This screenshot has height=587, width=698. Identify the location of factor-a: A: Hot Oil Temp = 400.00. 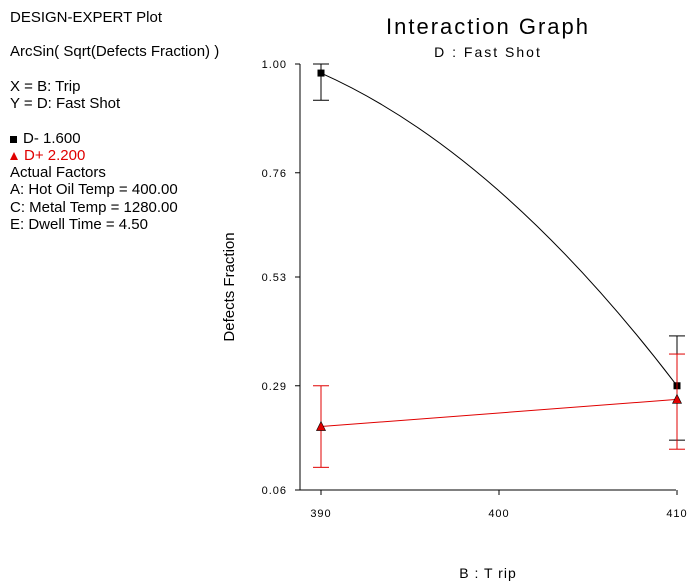
(94, 189).